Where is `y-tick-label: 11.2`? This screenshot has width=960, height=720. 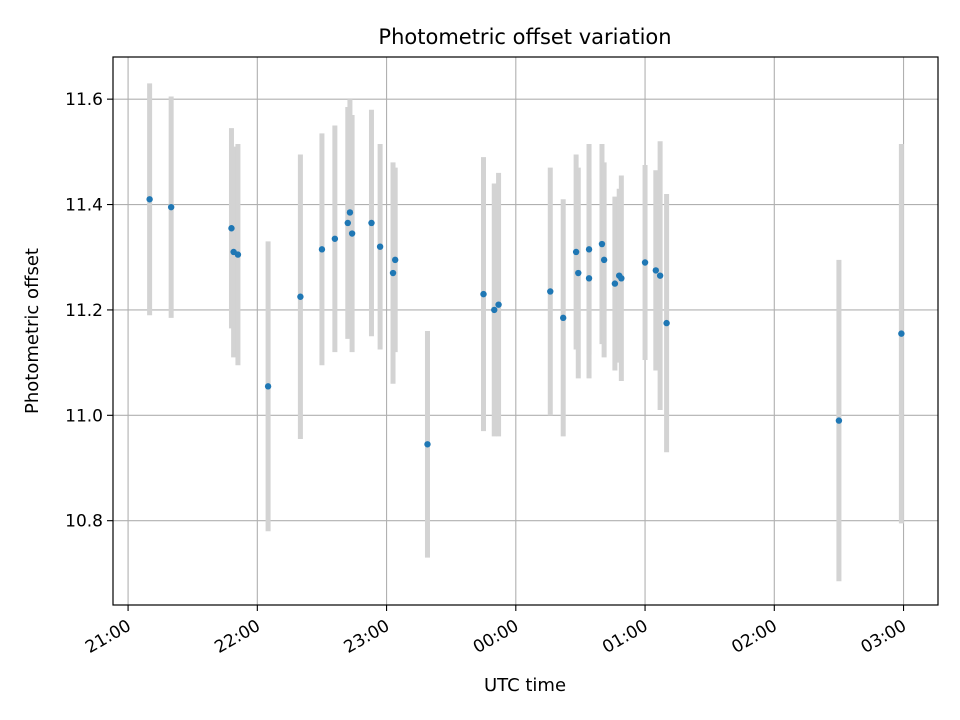 y-tick-label: 11.2 is located at coordinates (84, 311).